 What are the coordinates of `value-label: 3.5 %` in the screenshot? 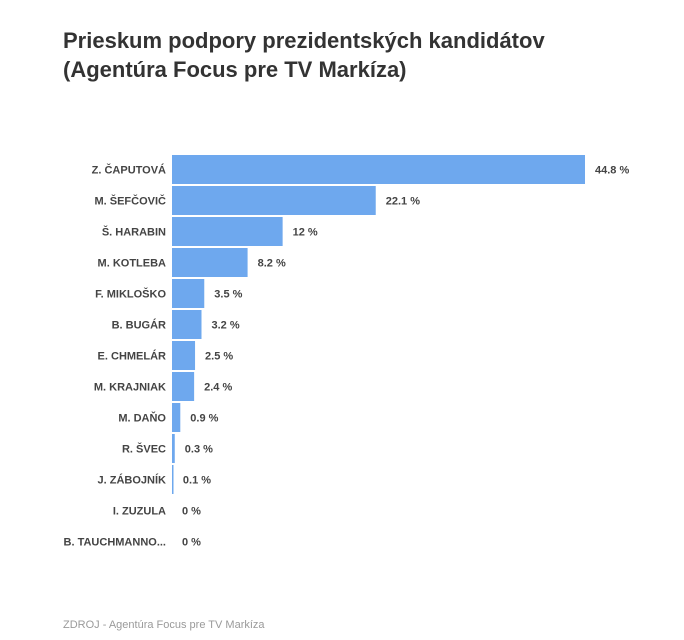 It's located at (228, 295).